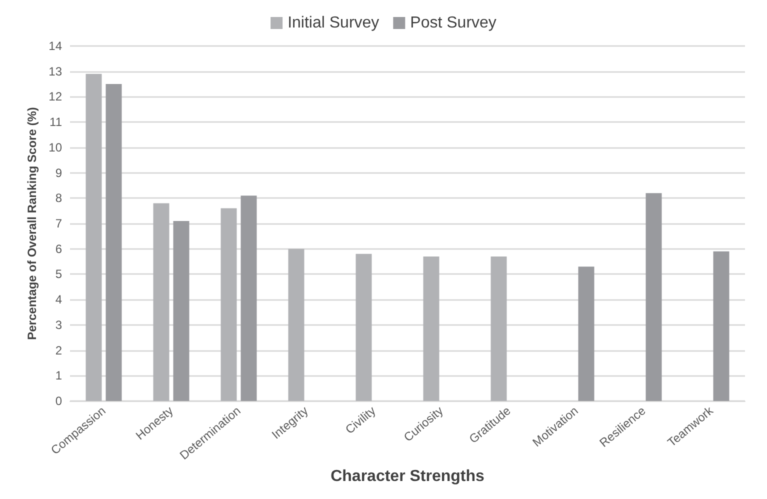  I want to click on y-tick-label: 12, so click(55, 97).